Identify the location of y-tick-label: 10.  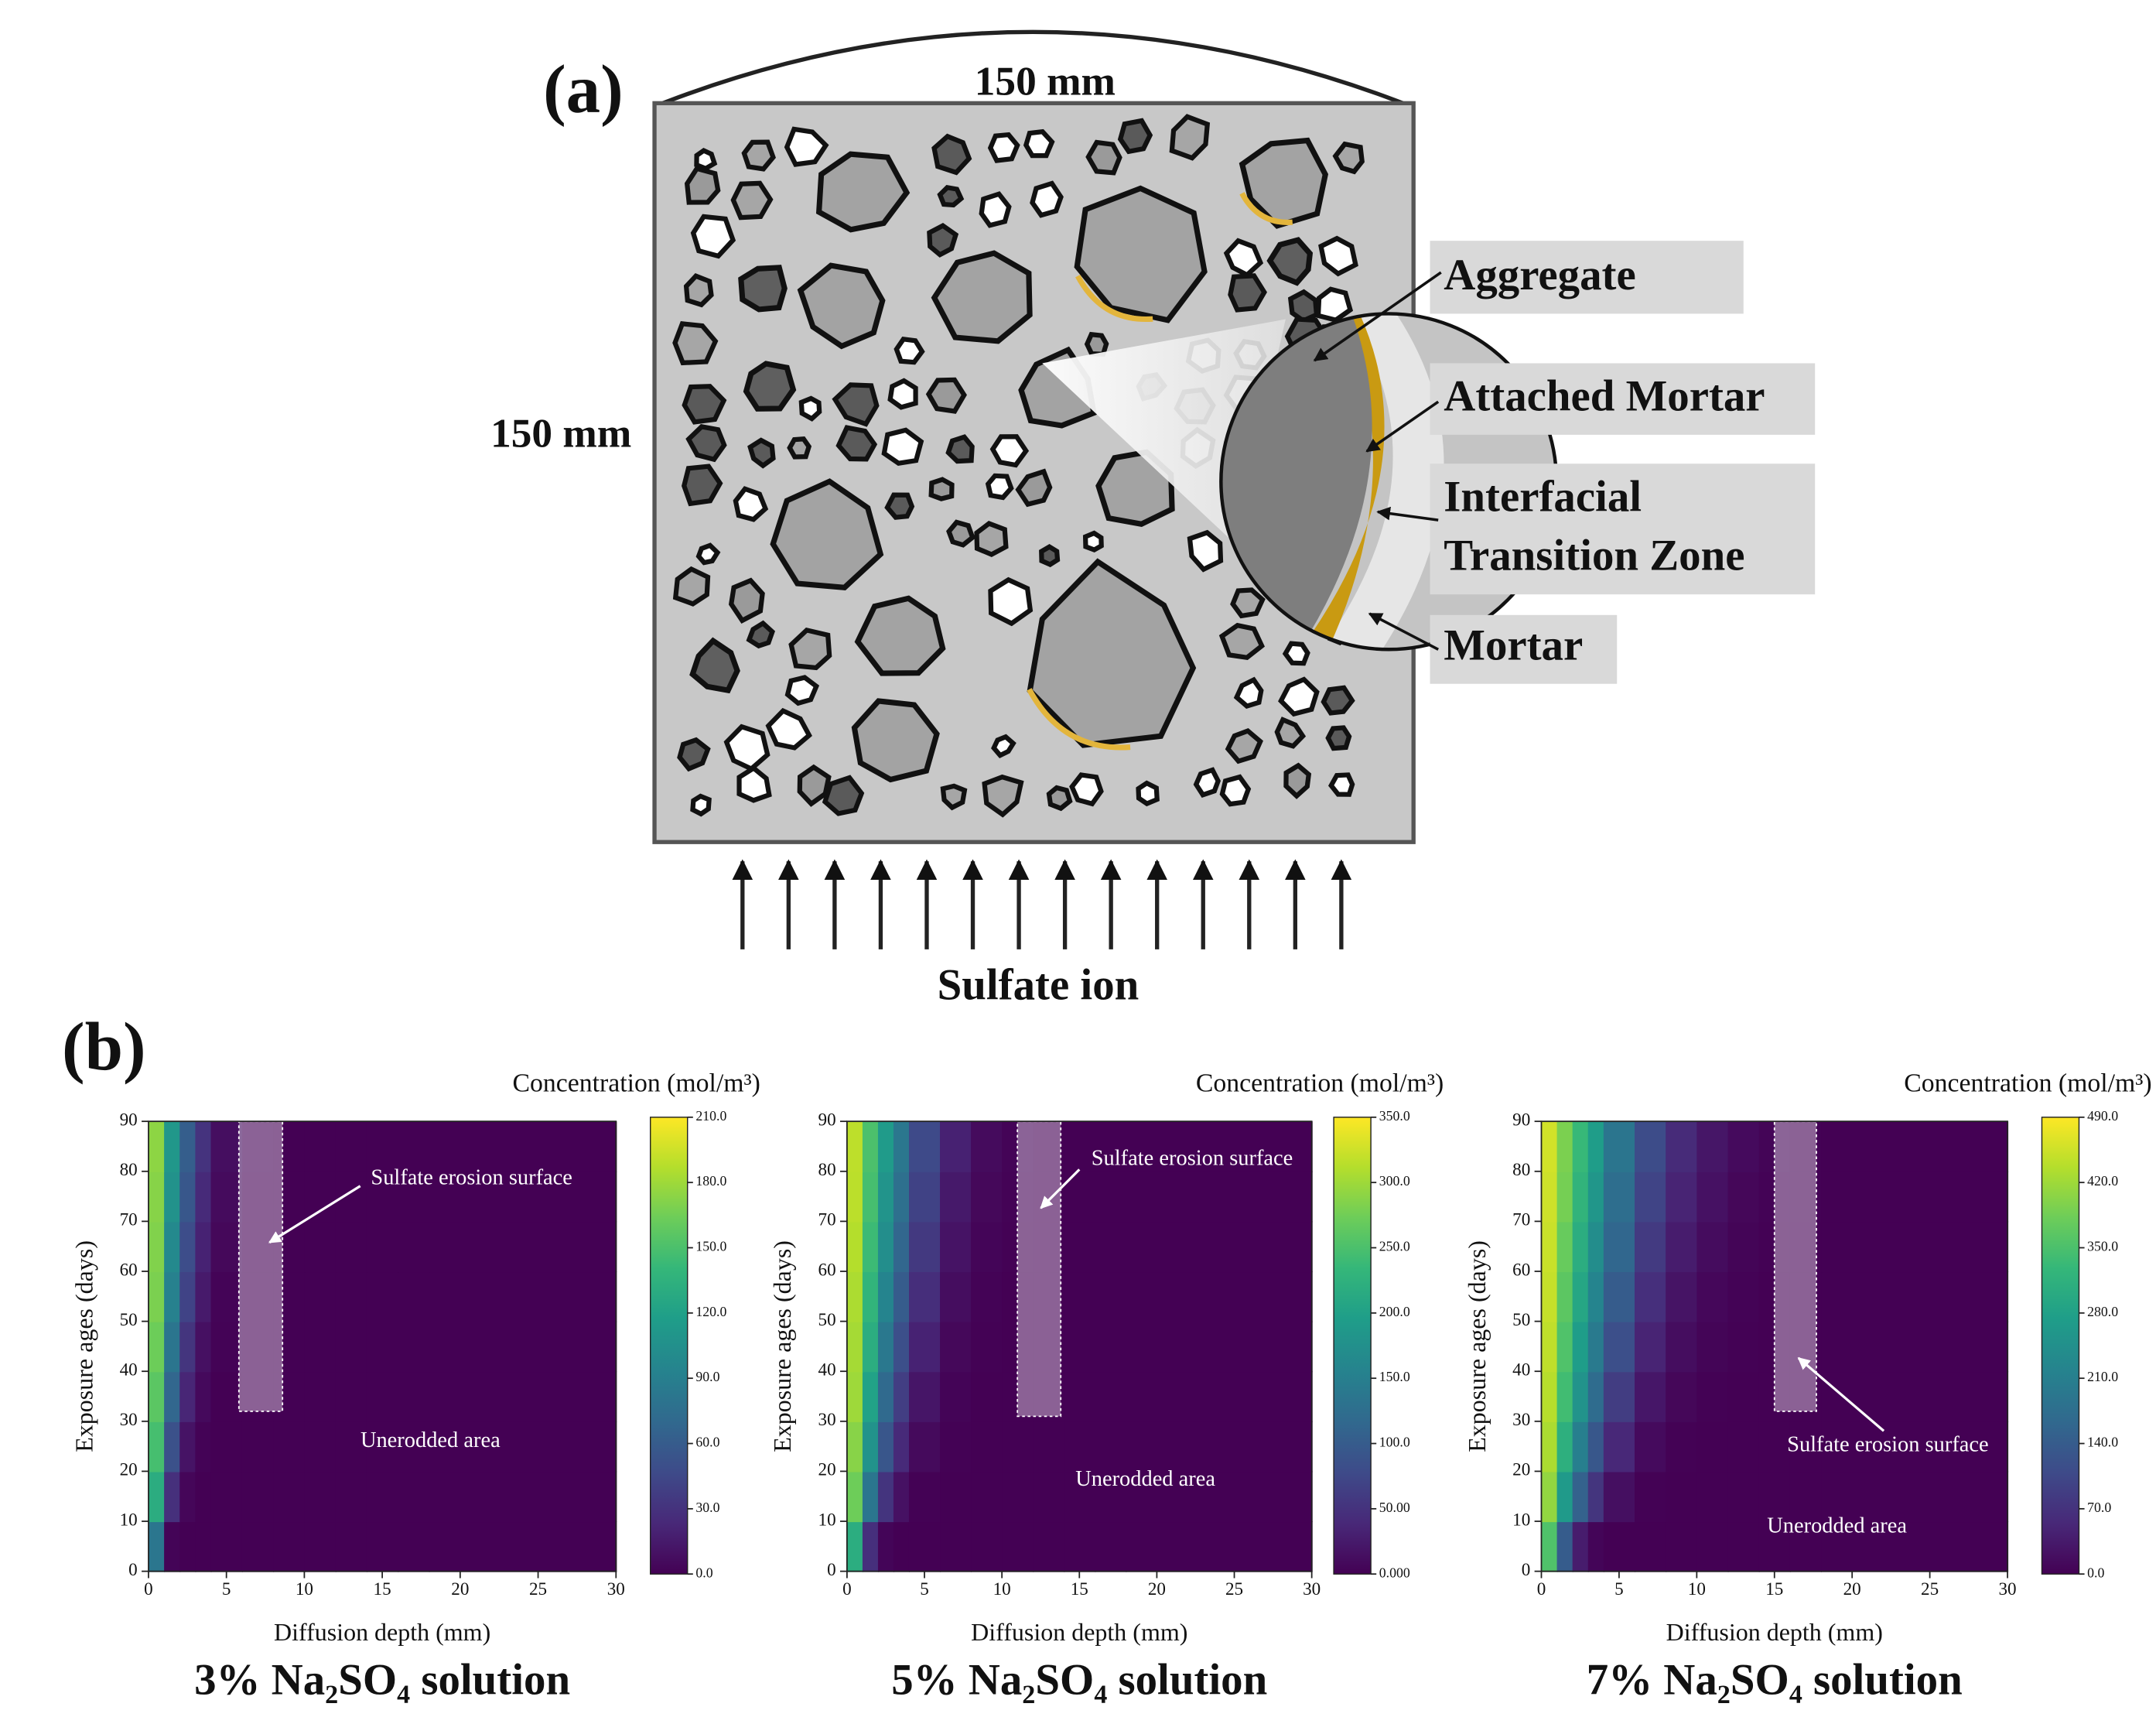
(129, 1519).